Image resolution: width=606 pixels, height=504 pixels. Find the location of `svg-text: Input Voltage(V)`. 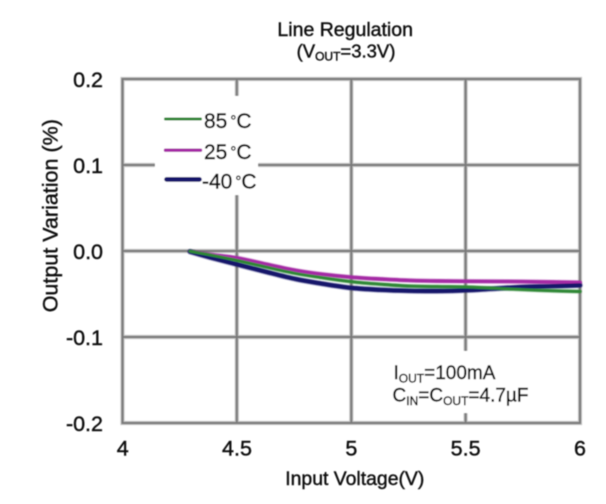

svg-text: Input Voltage(V) is located at coordinates (354, 479).